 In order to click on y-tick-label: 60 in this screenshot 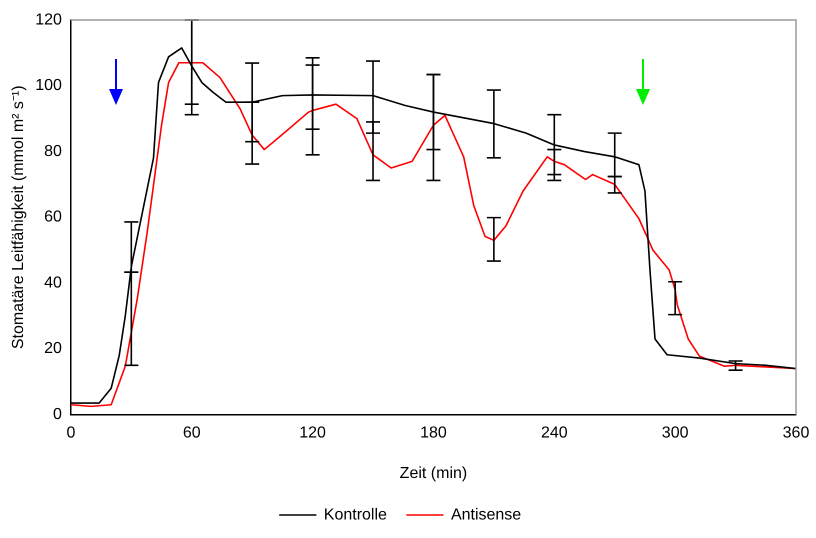, I will do `click(53, 217)`.